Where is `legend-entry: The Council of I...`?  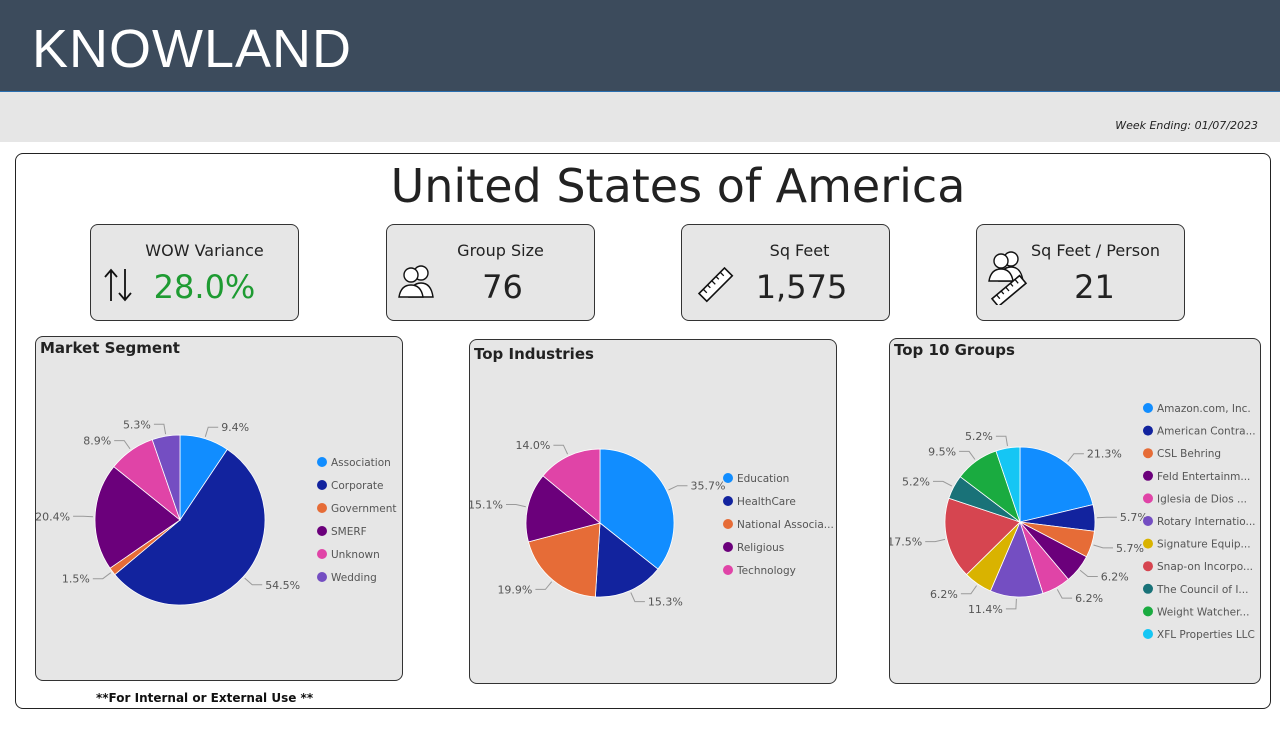
legend-entry: The Council of I... is located at coordinates (1202, 590).